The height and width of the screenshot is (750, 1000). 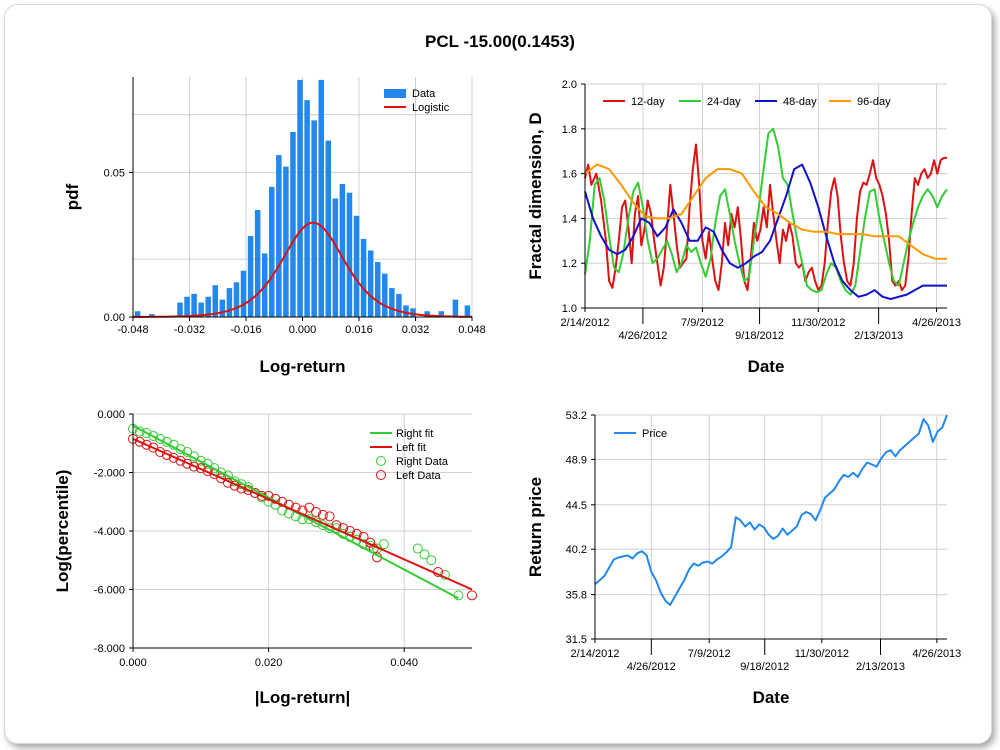 What do you see at coordinates (359, 330) in the screenshot?
I see `x-tick-label: 0.016` at bounding box center [359, 330].